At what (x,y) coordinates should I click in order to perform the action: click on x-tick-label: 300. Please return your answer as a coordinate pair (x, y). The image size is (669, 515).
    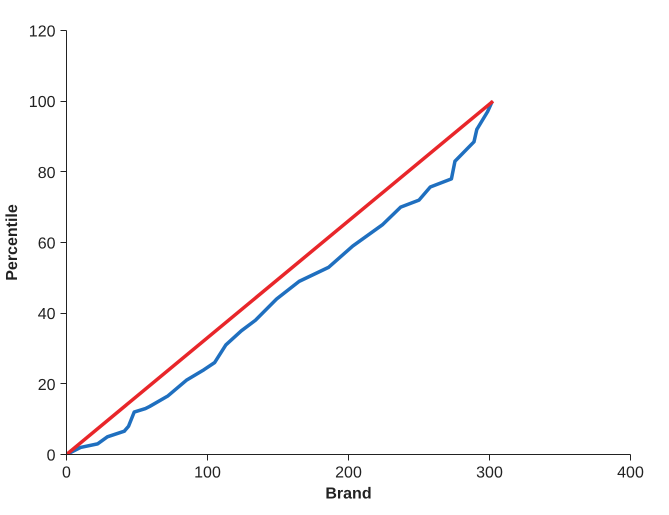
    Looking at the image, I should click on (489, 473).